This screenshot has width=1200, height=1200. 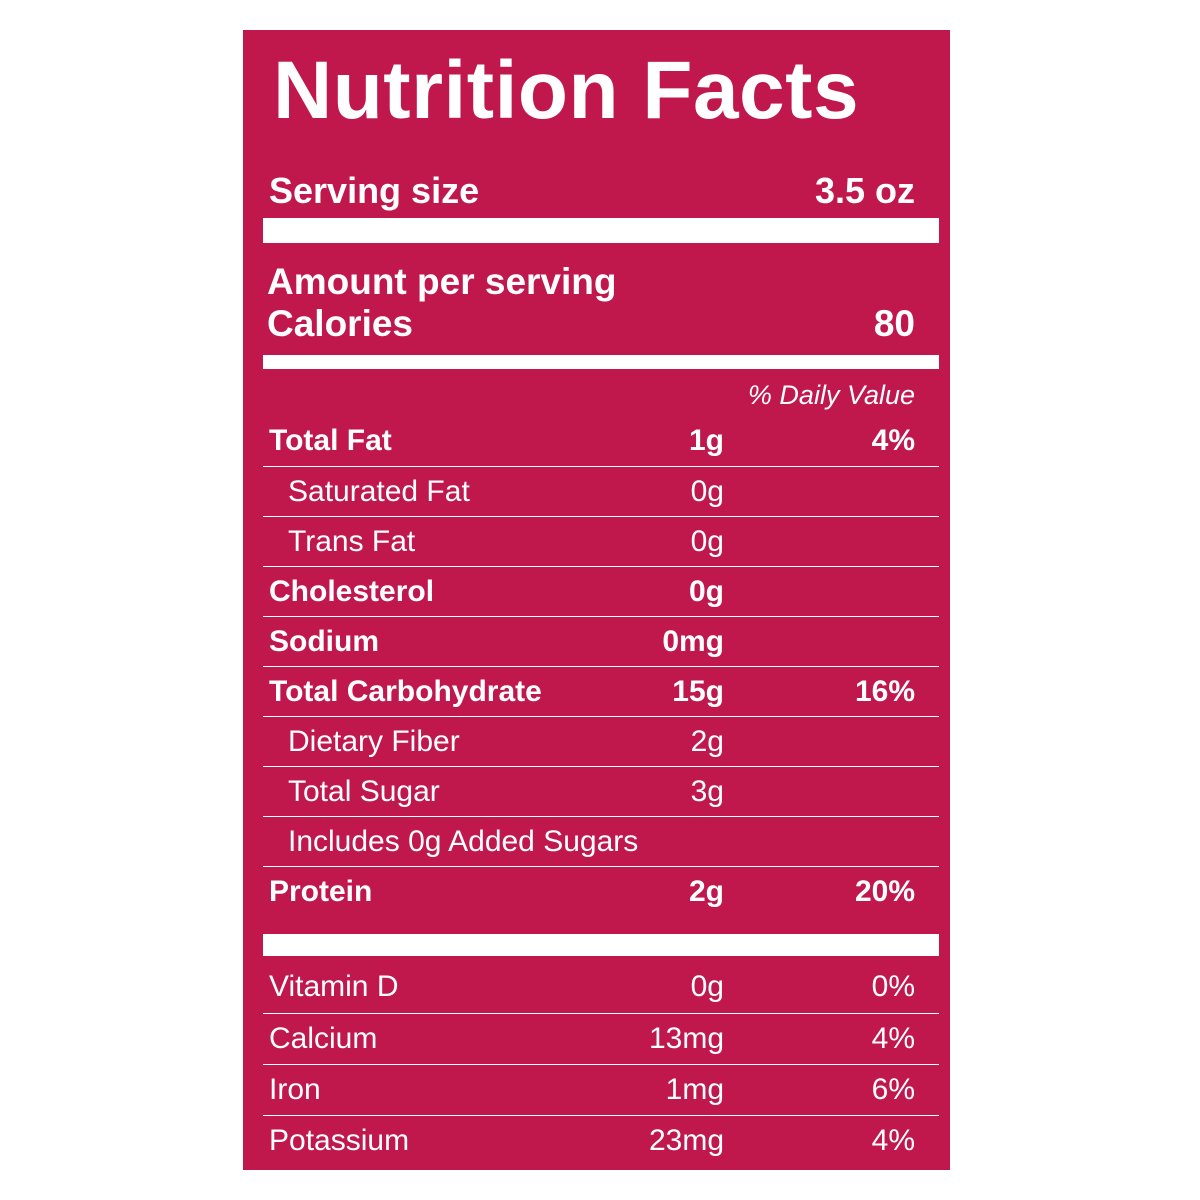 What do you see at coordinates (893, 440) in the screenshot?
I see `nutrient-daily-value: 4%` at bounding box center [893, 440].